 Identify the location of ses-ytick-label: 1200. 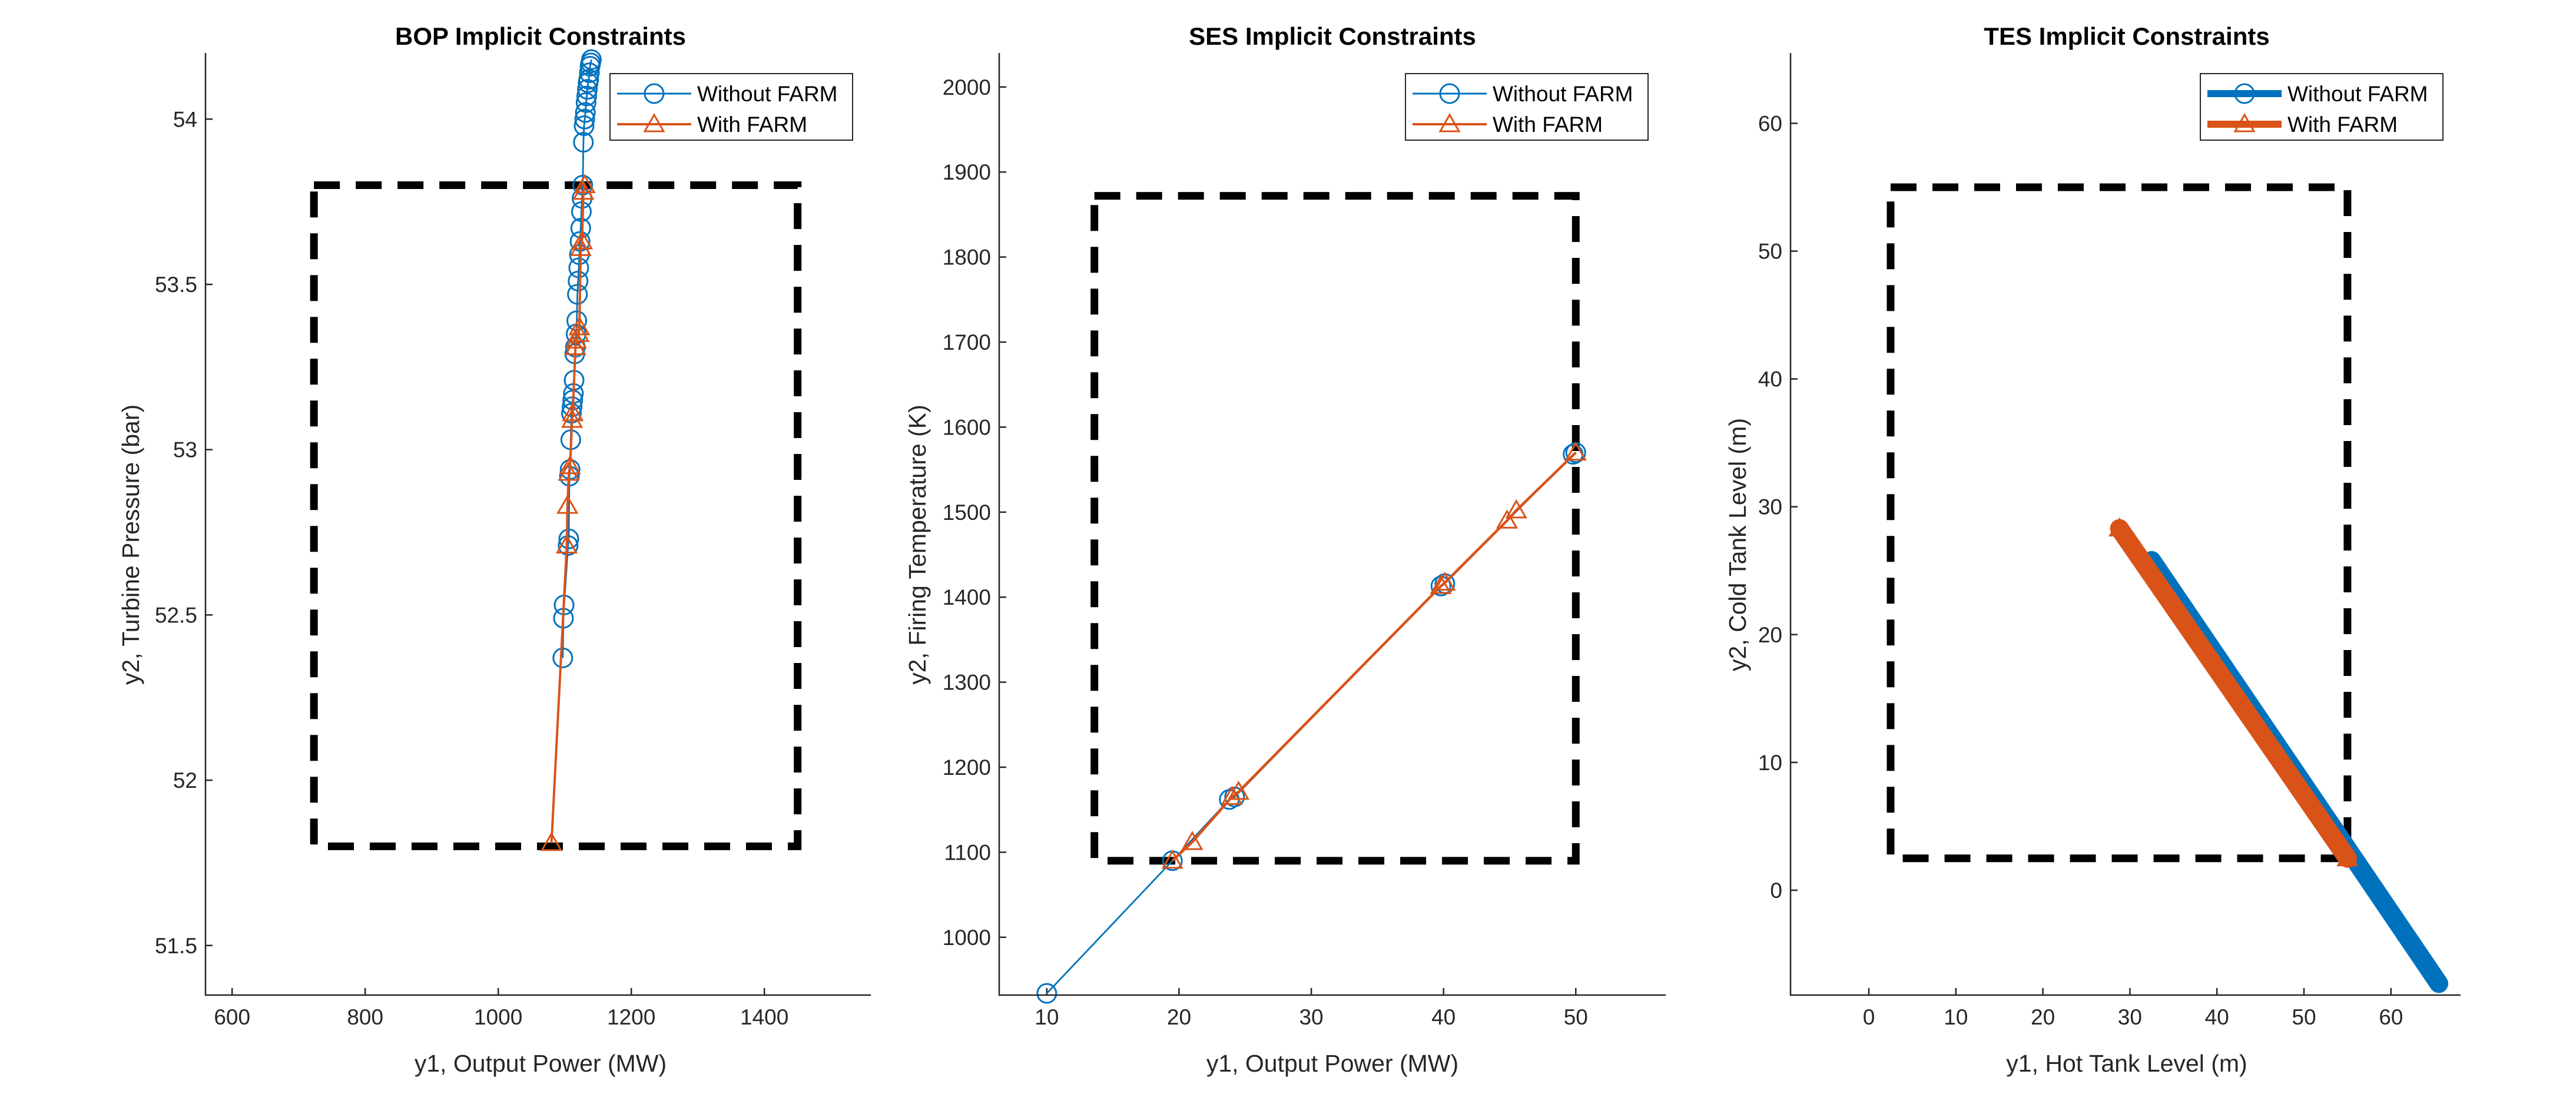
(967, 767).